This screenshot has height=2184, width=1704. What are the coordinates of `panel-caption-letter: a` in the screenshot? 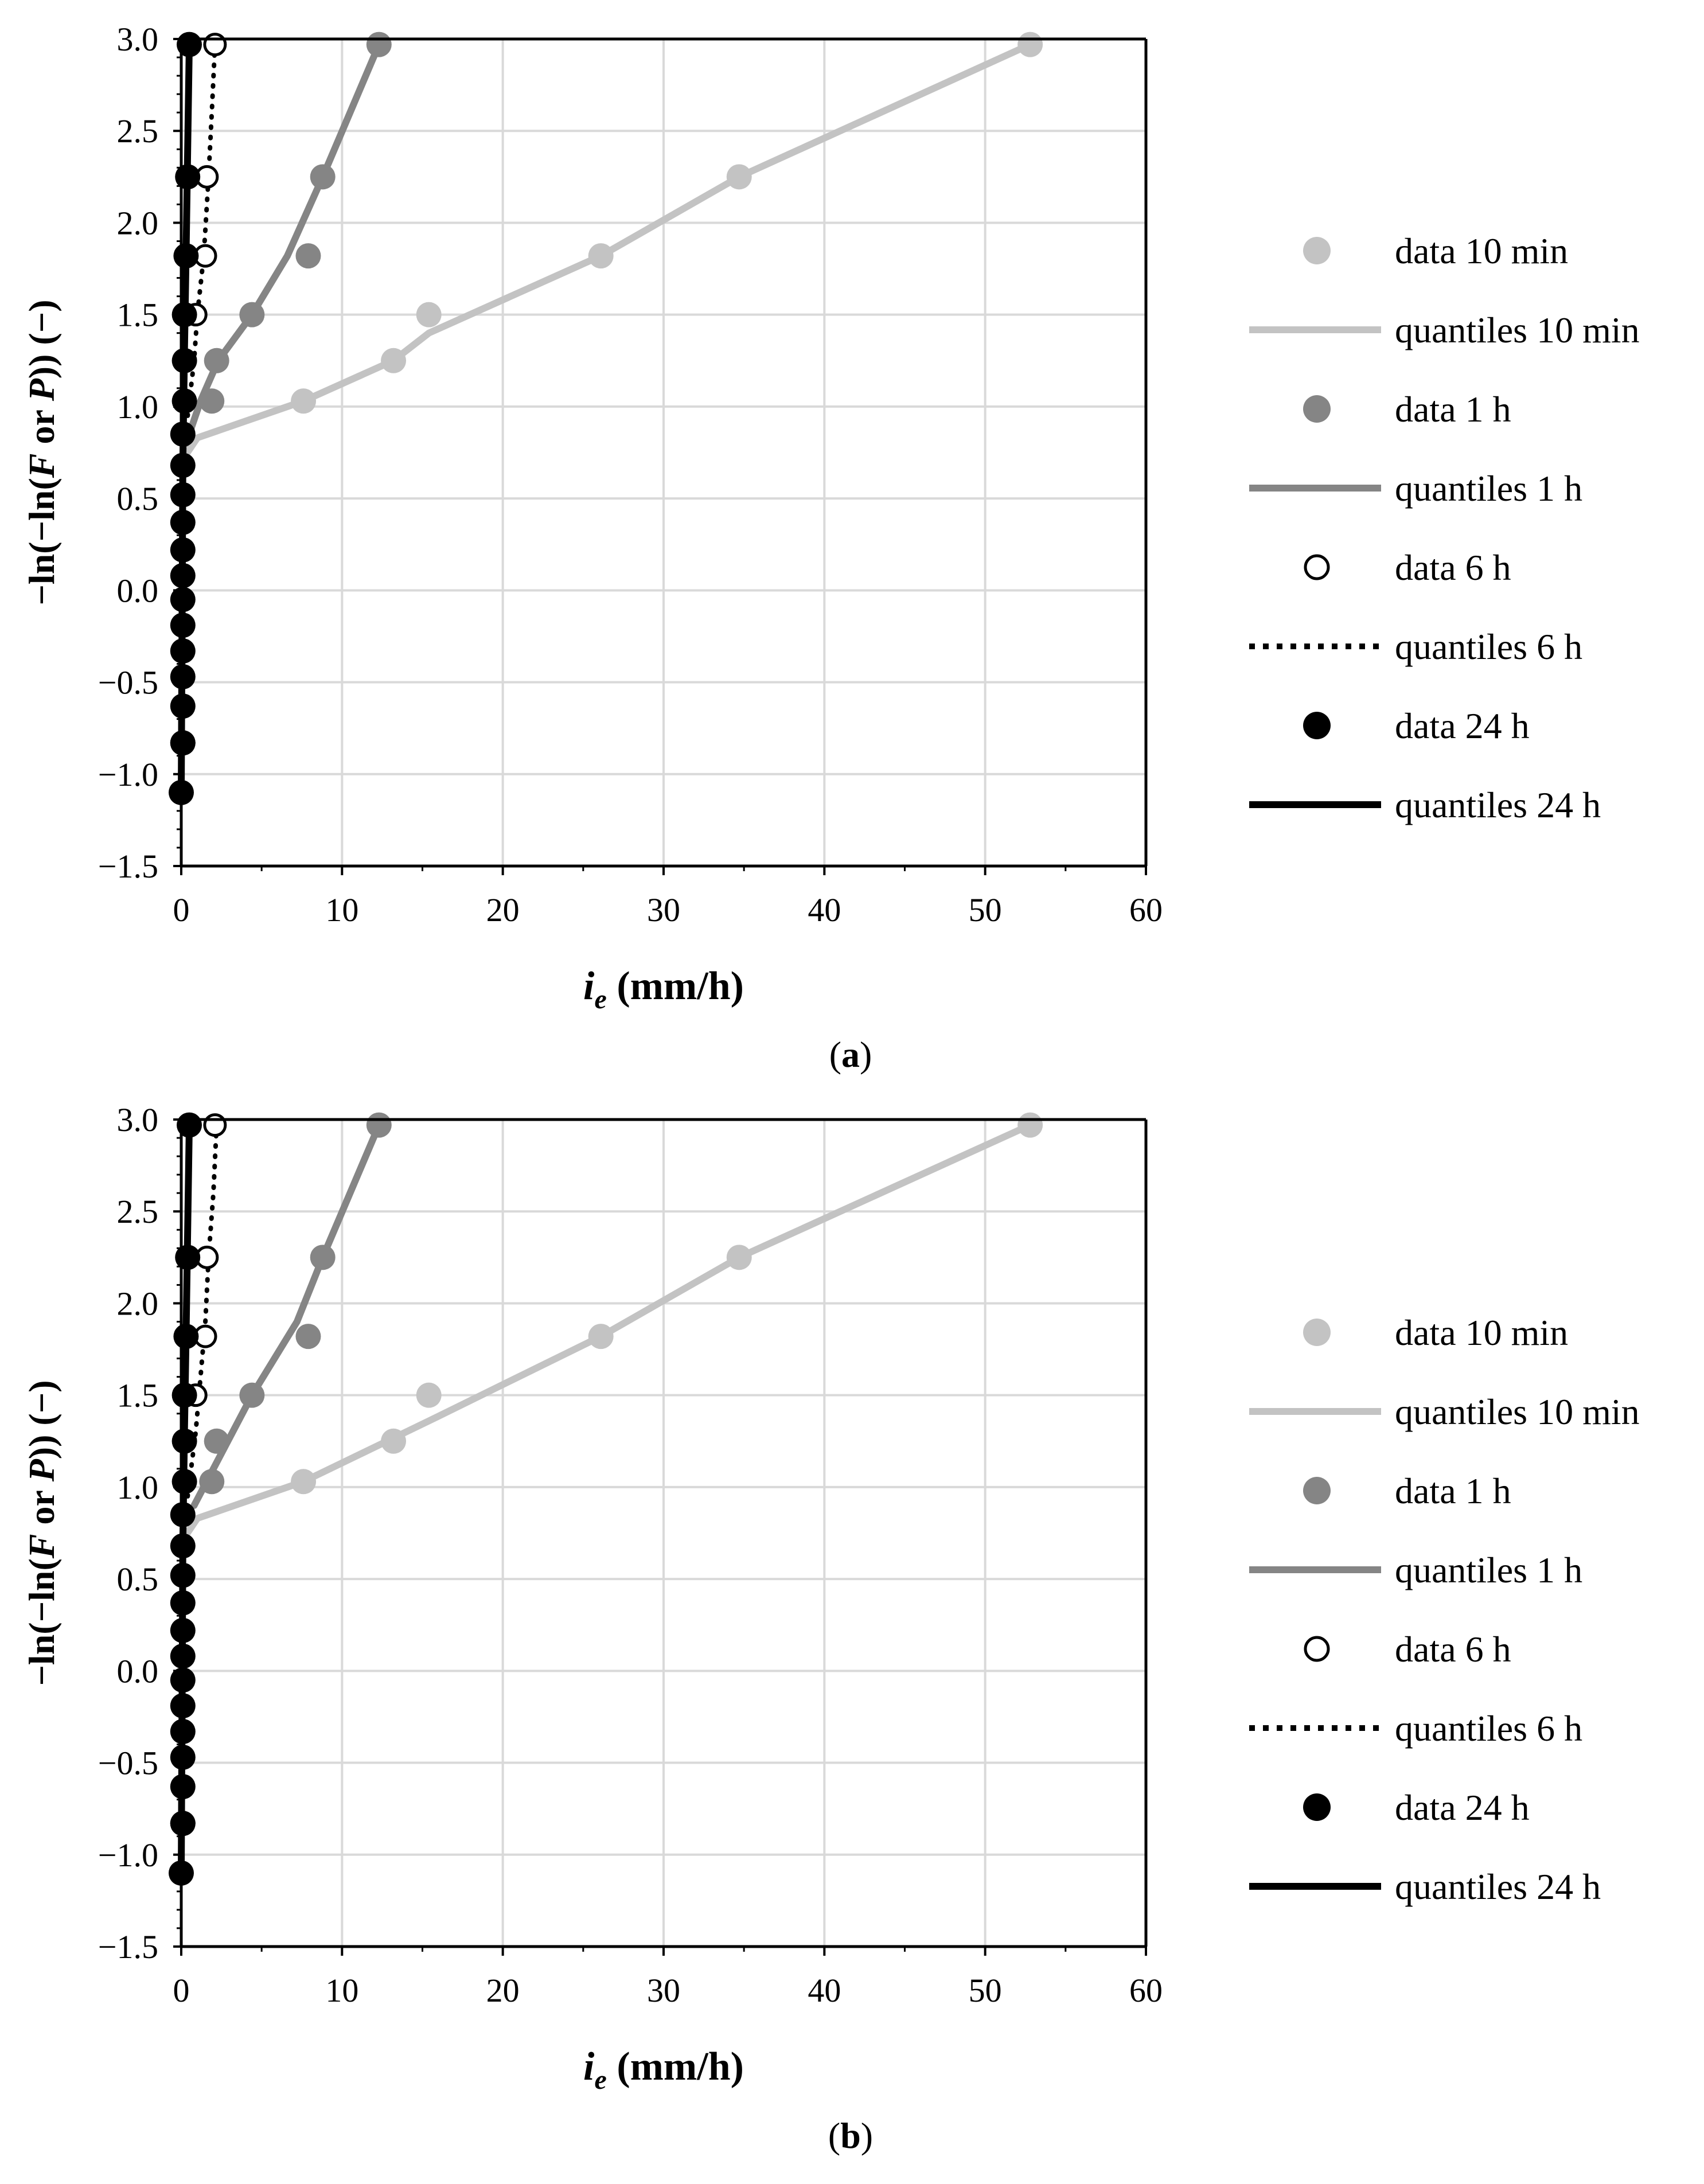 It's located at (851, 1054).